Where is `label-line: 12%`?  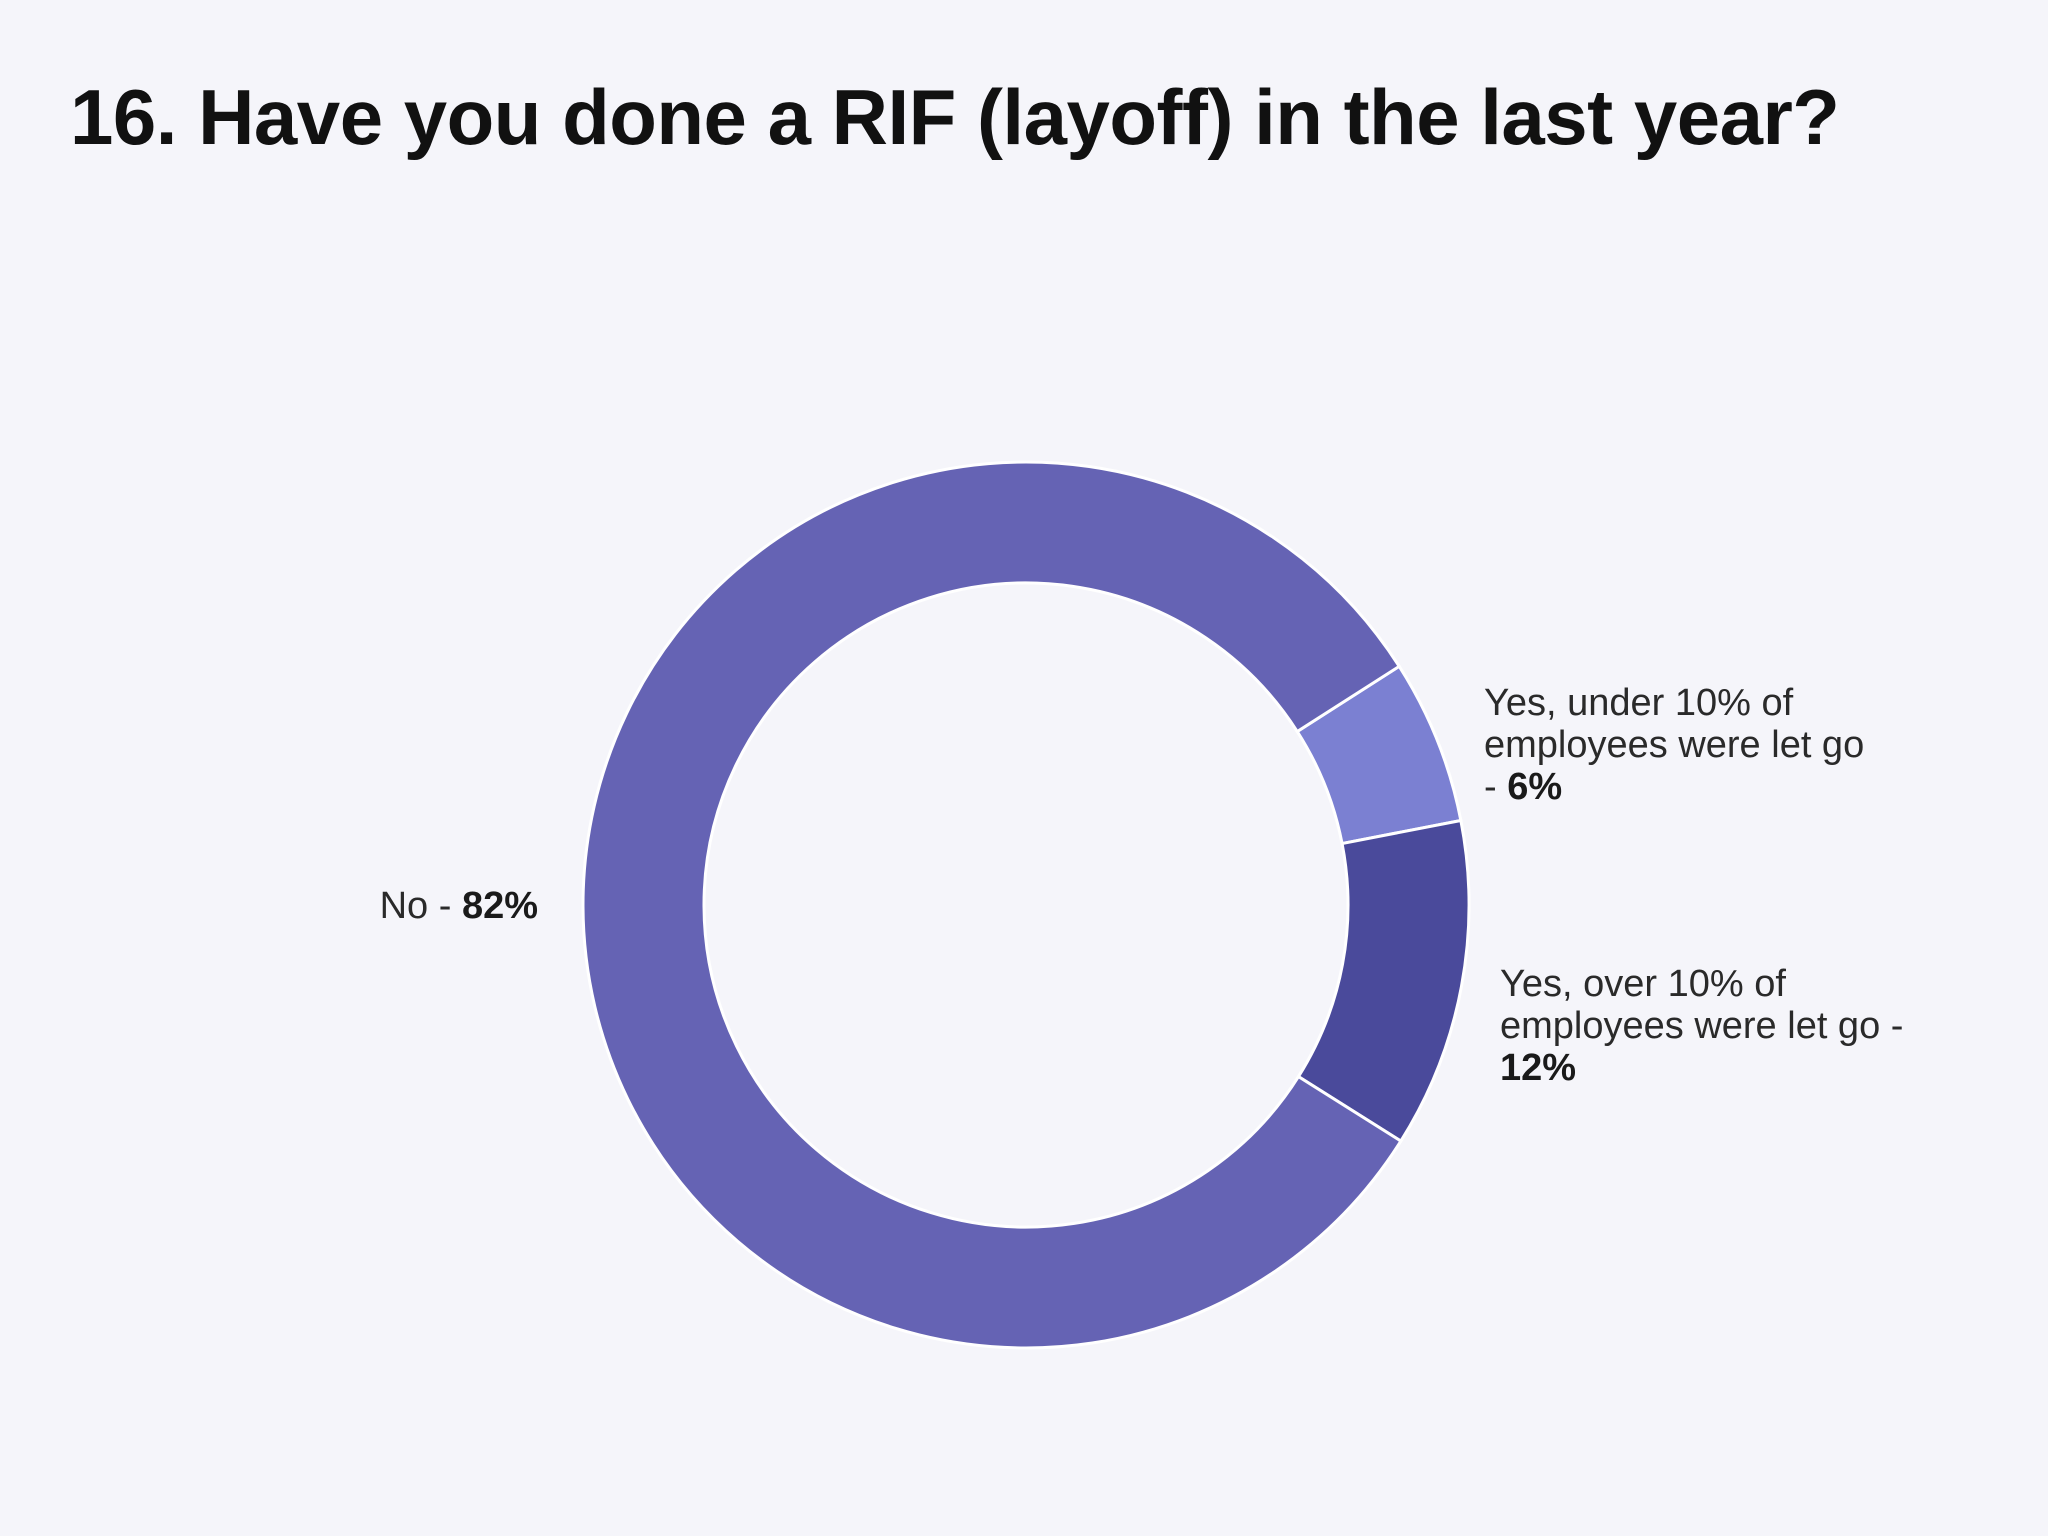 label-line: 12% is located at coordinates (1538, 1068).